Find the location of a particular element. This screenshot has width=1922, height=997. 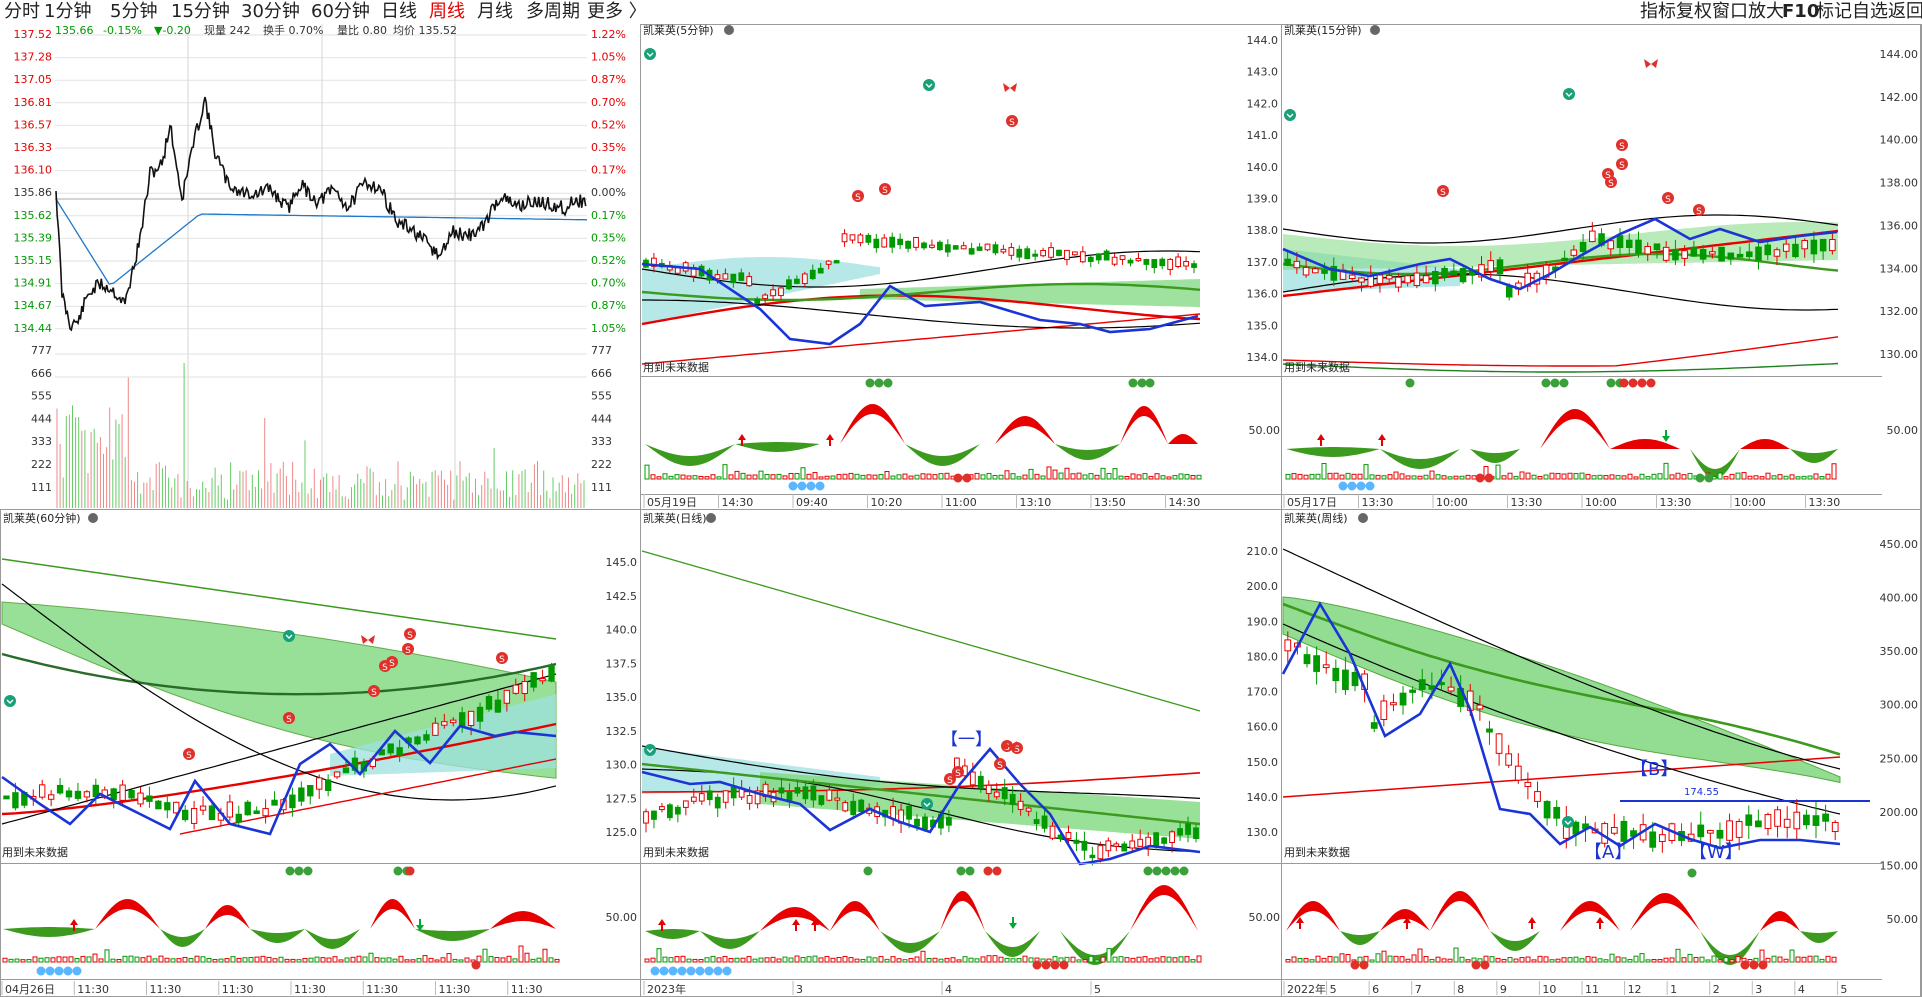

day-dropdown-icon is located at coordinates (711, 518).